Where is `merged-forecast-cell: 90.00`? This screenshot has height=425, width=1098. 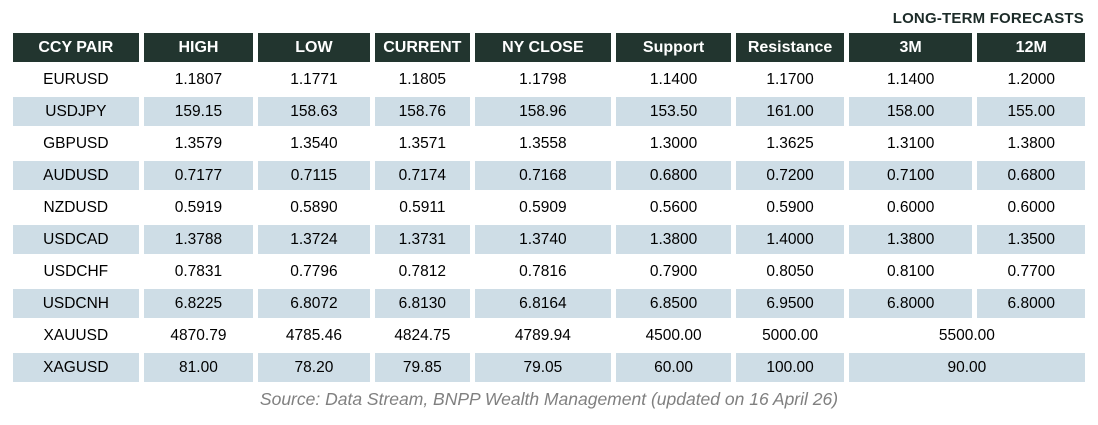 merged-forecast-cell: 90.00 is located at coordinates (966, 367).